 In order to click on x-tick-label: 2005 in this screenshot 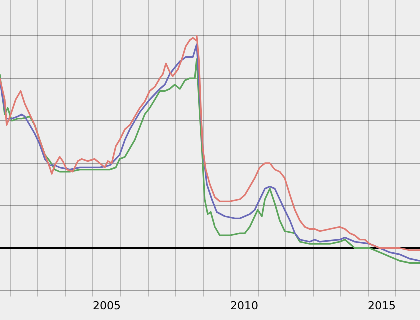, I will do `click(106, 305)`.